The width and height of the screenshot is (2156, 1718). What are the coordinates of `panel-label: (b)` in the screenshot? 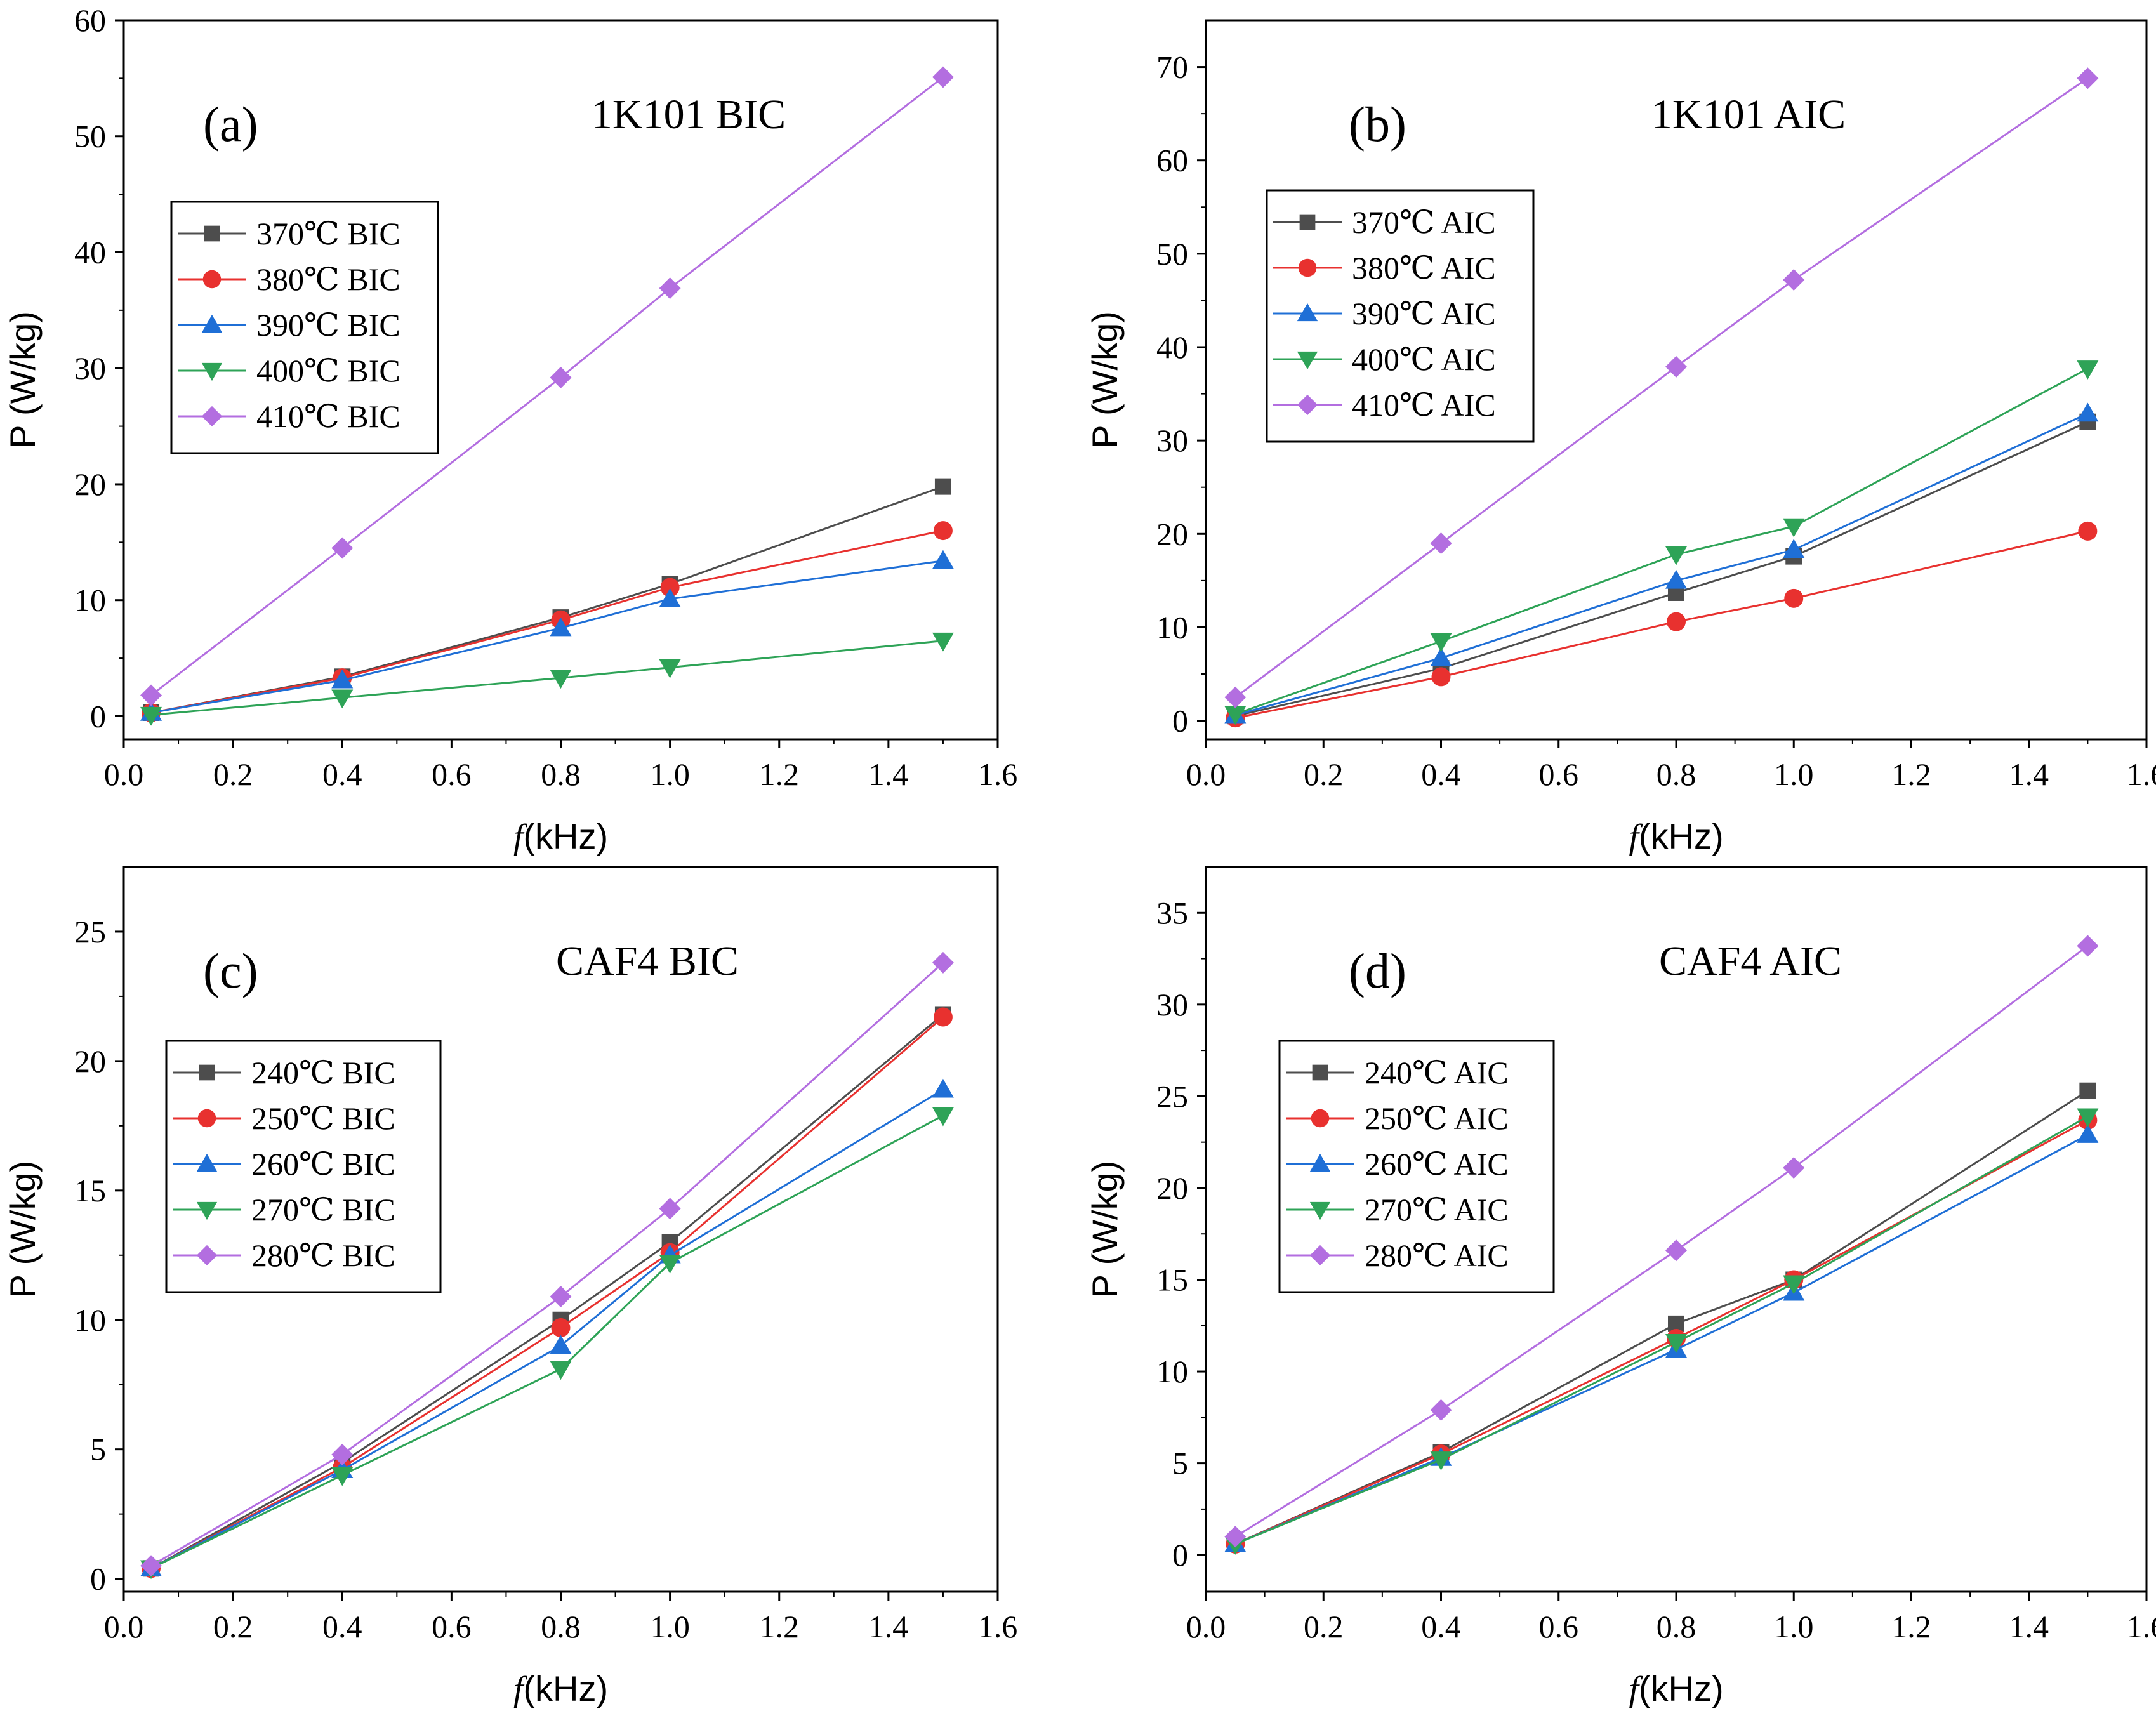 It's located at (1377, 124).